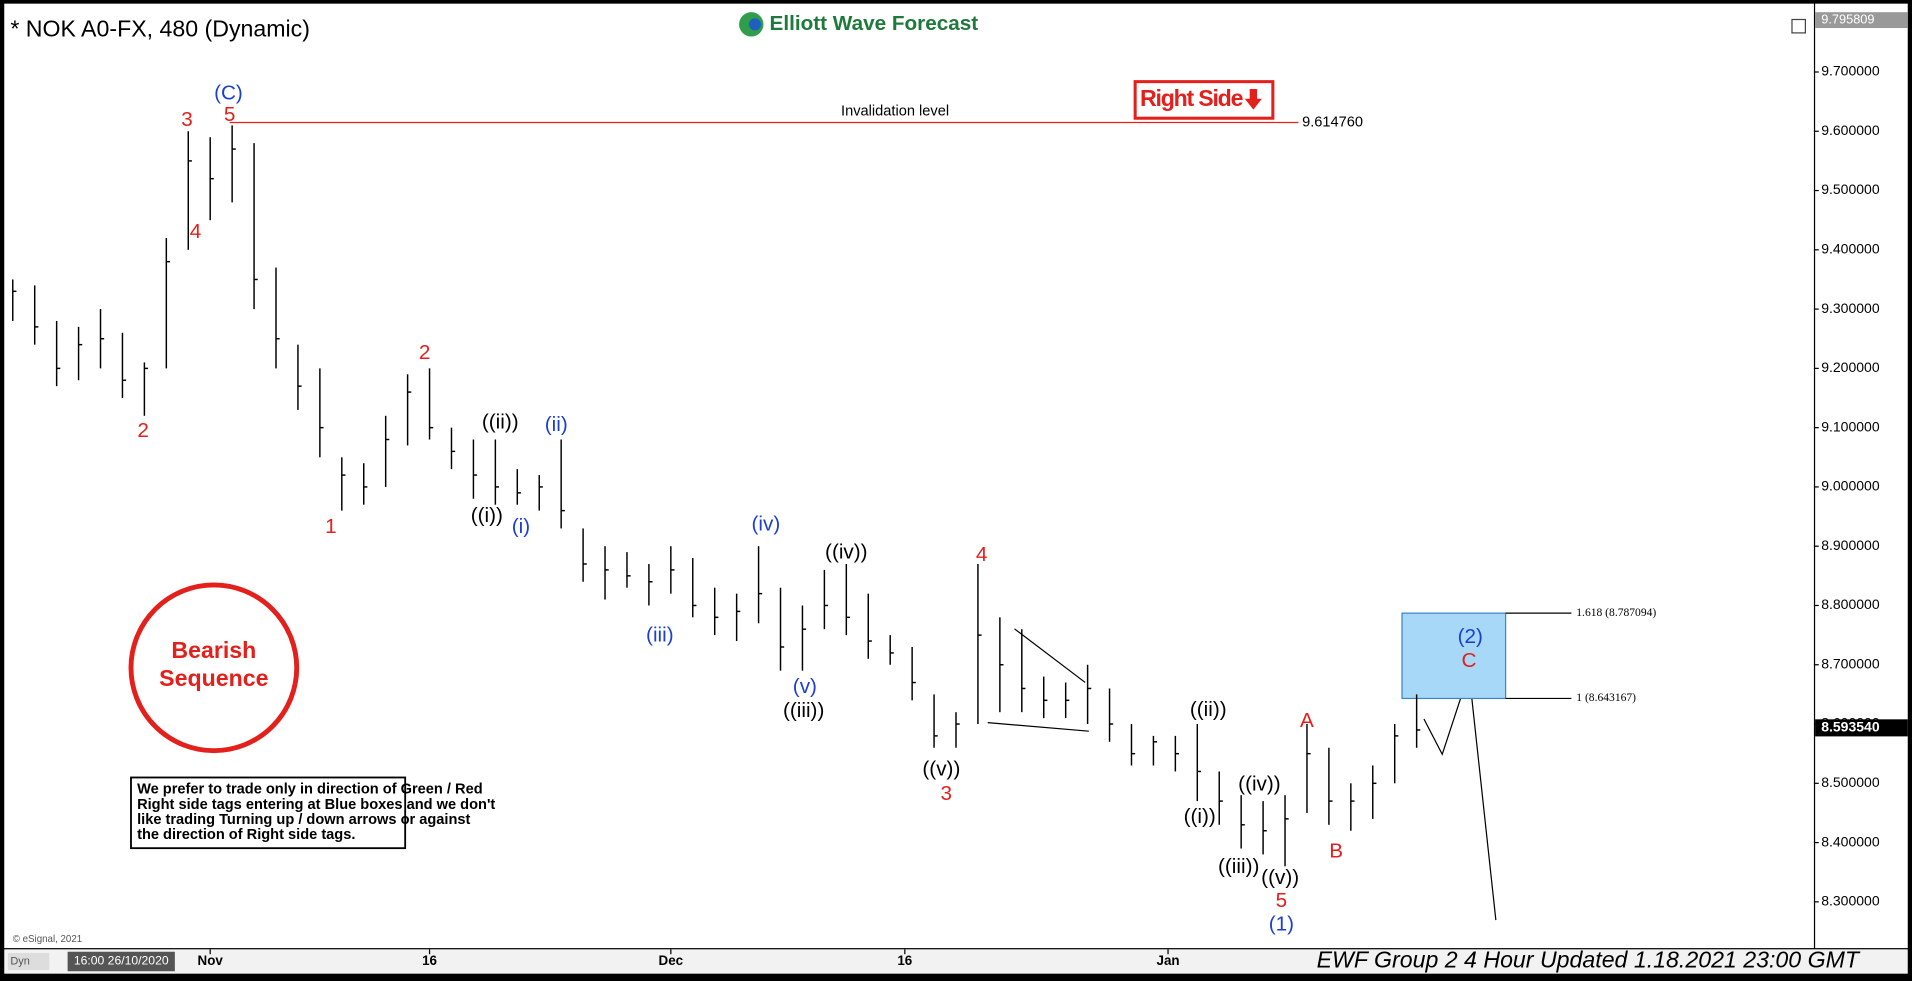 This screenshot has height=981, width=1912. I want to click on note-line: the direction of Right side tags., so click(246, 835).